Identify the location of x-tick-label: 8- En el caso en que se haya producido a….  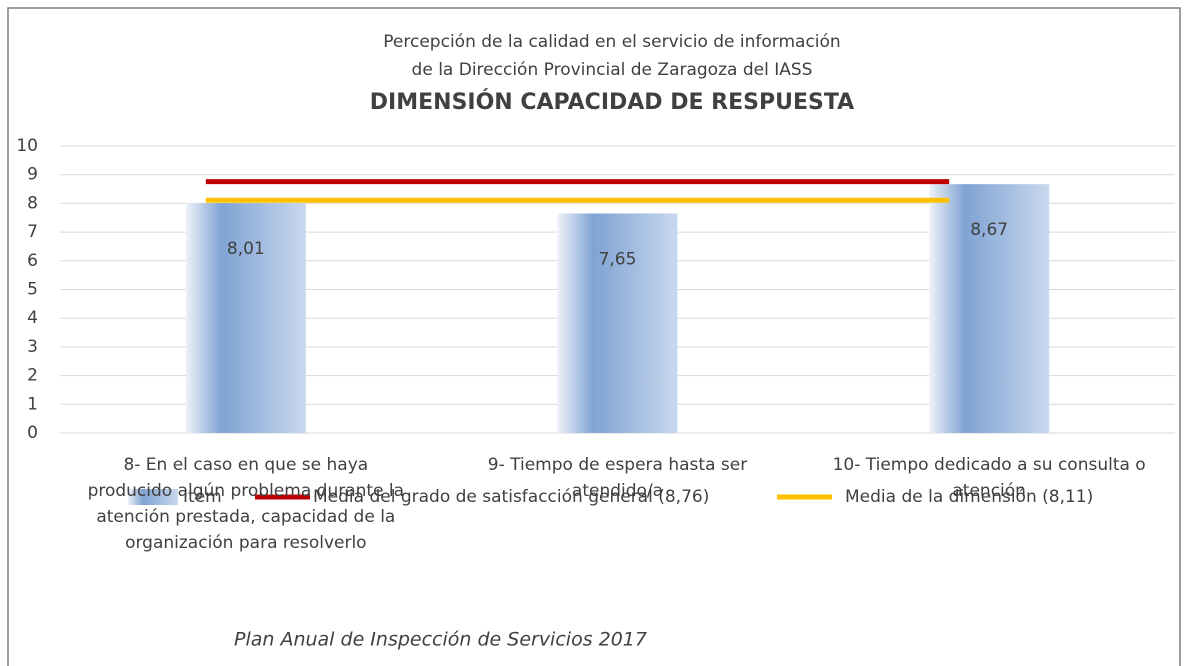
(246, 504).